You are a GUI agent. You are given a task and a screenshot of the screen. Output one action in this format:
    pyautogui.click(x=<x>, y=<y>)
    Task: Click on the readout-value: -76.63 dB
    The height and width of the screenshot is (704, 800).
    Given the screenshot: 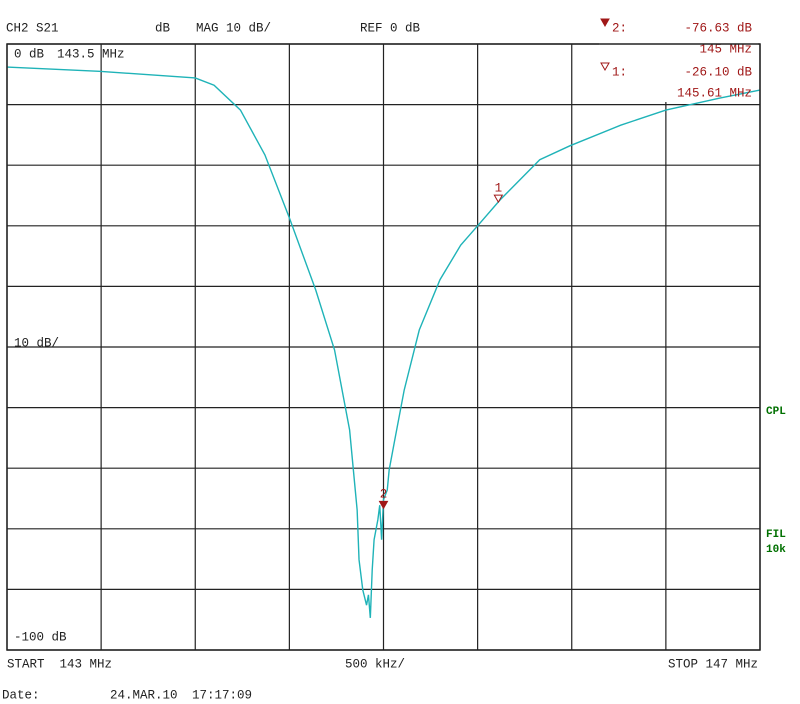 What is the action you would take?
    pyautogui.click(x=718, y=28)
    